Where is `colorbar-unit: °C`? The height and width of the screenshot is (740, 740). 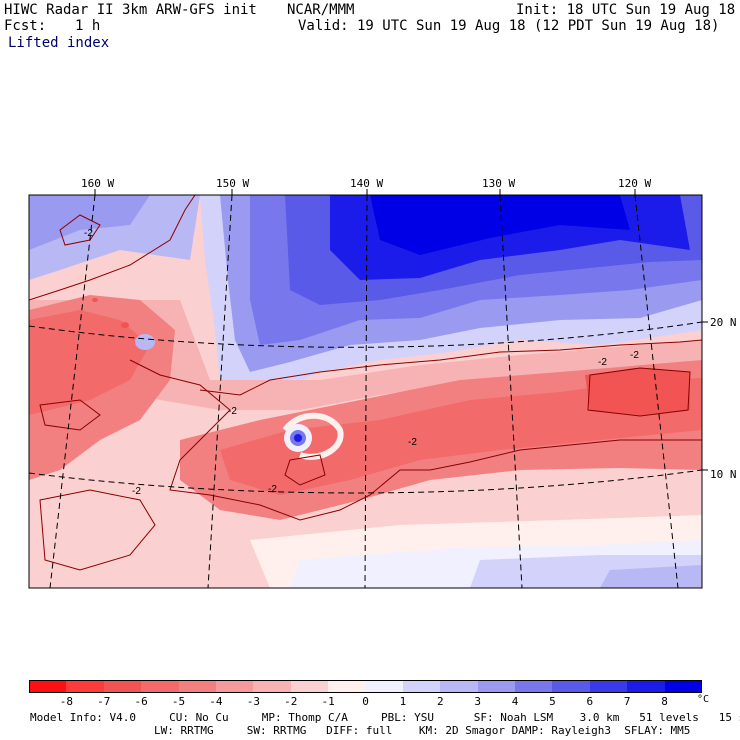
colorbar-unit: °C is located at coordinates (703, 699).